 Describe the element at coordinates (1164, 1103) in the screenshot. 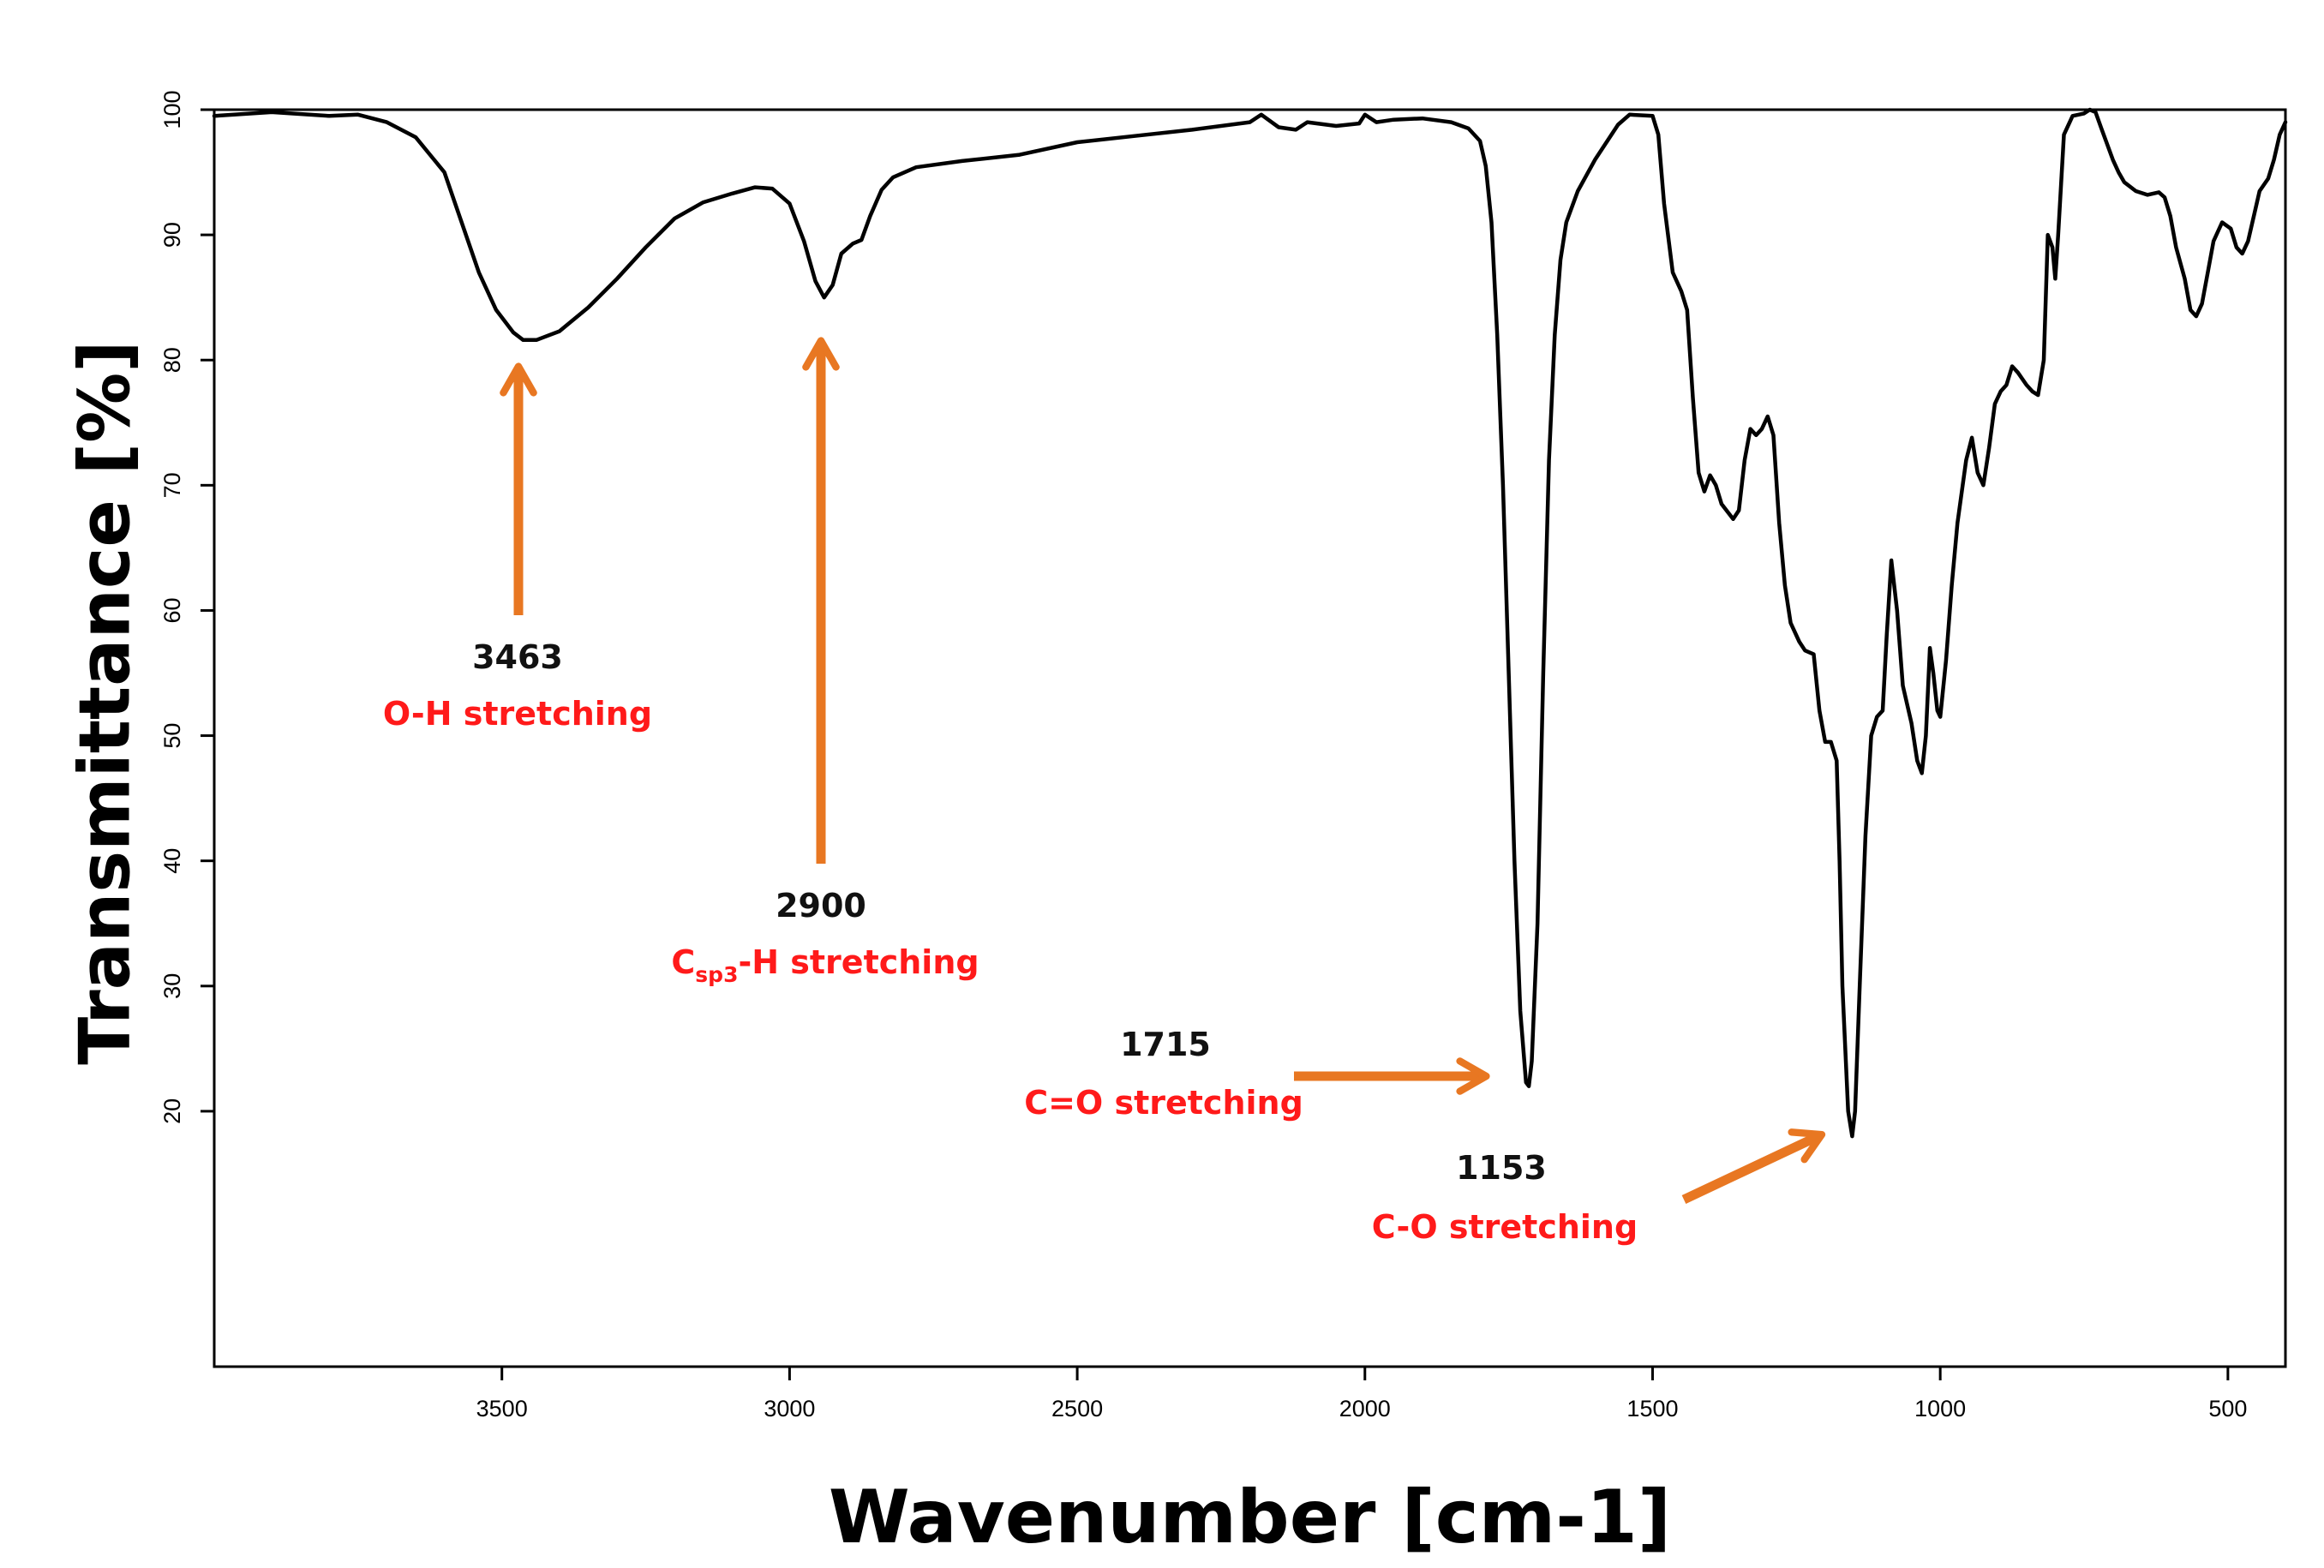

I see `annotation-label-1715: C=O stretching` at that location.